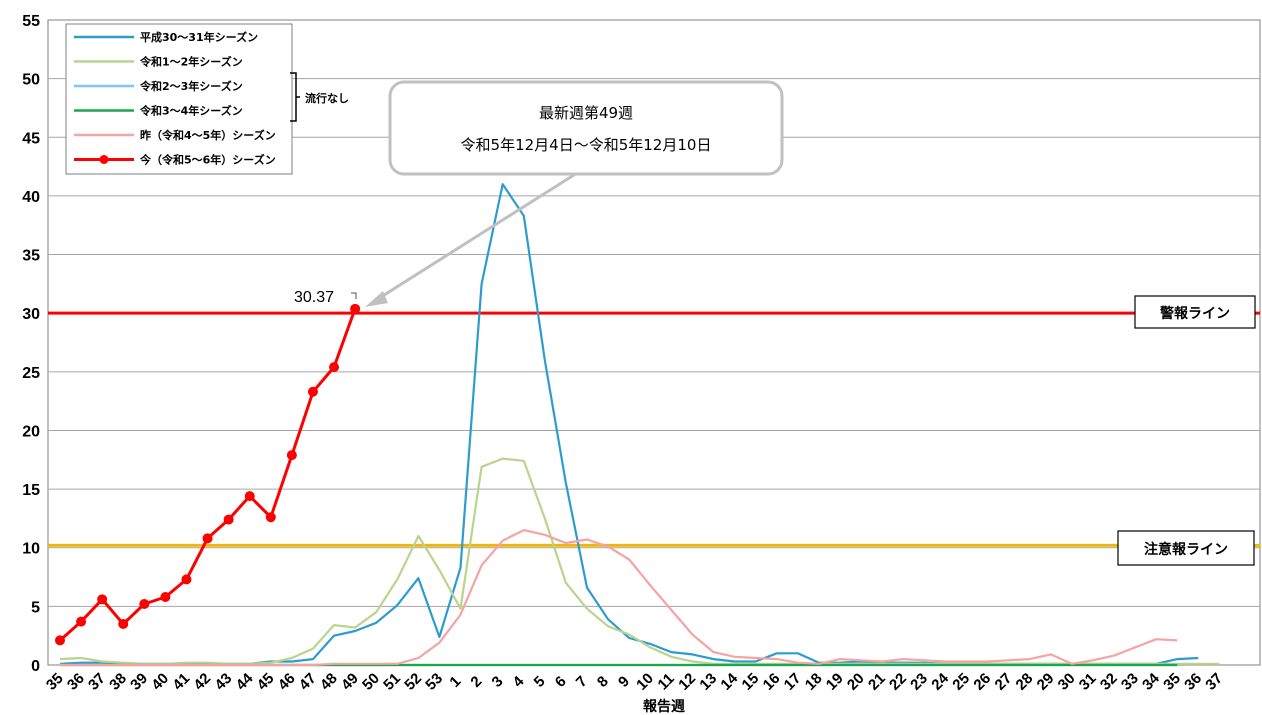  Describe the element at coordinates (603, 682) in the screenshot. I see `x-tick-label: 8` at that location.